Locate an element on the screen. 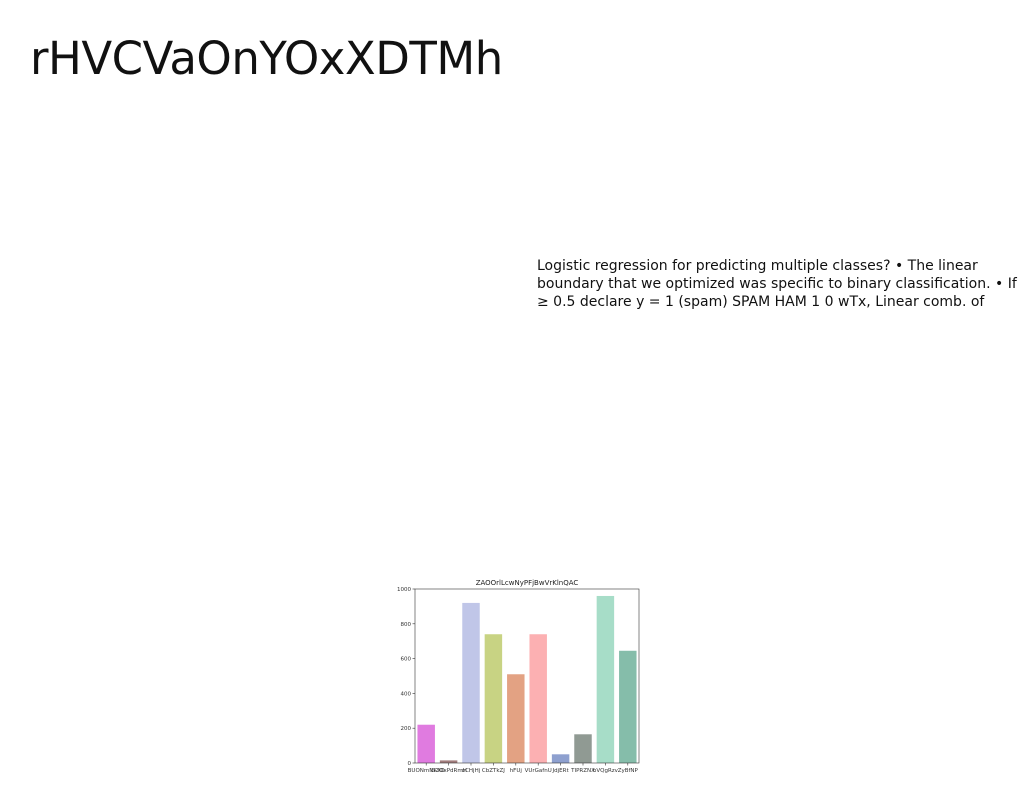 Image resolution: width=1024 pixels, height=788 pixels. x-tick-label: iSZOxPdRmH is located at coordinates (448, 771).